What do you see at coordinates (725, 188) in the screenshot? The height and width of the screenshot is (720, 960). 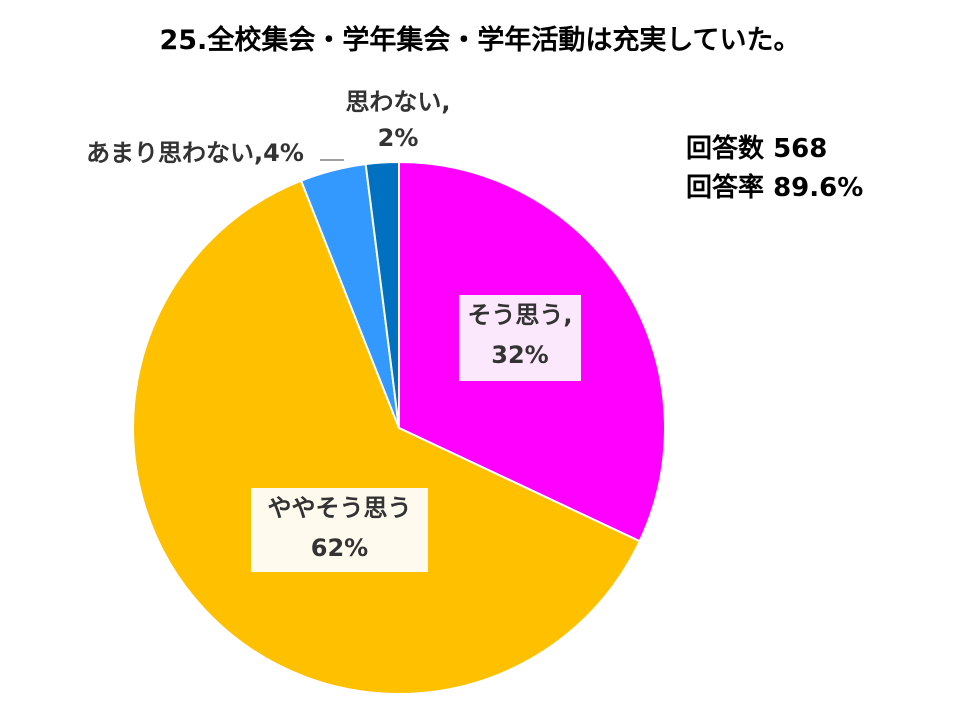 I see `response-rate-label: 回答率` at bounding box center [725, 188].